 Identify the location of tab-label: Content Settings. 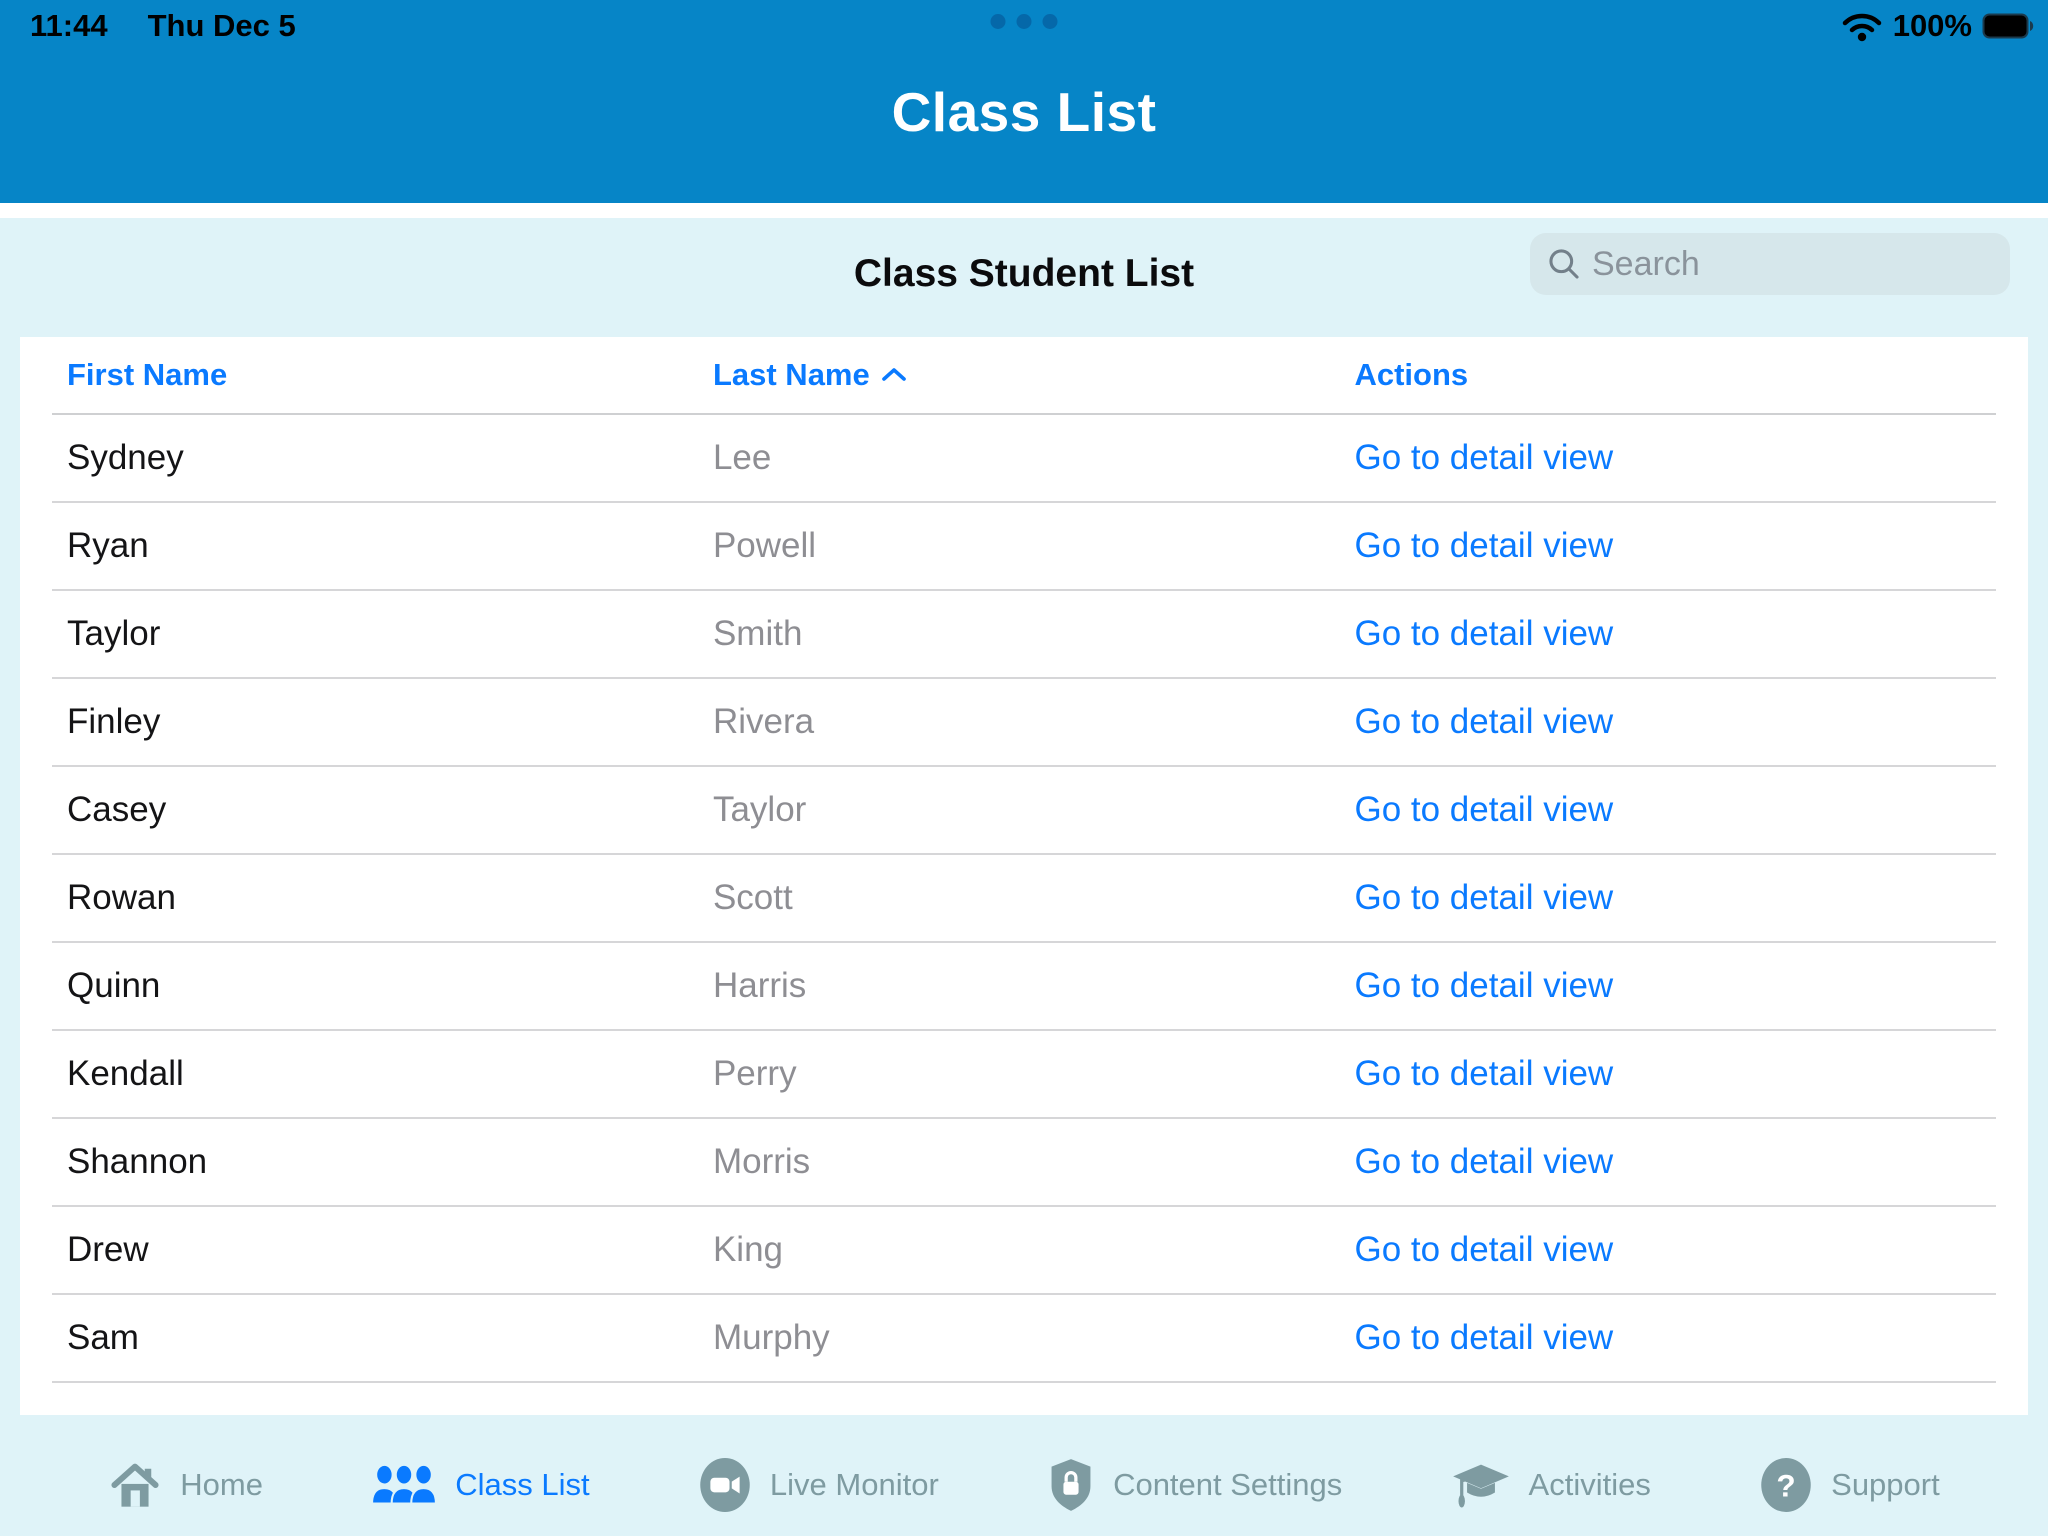
(1228, 1484).